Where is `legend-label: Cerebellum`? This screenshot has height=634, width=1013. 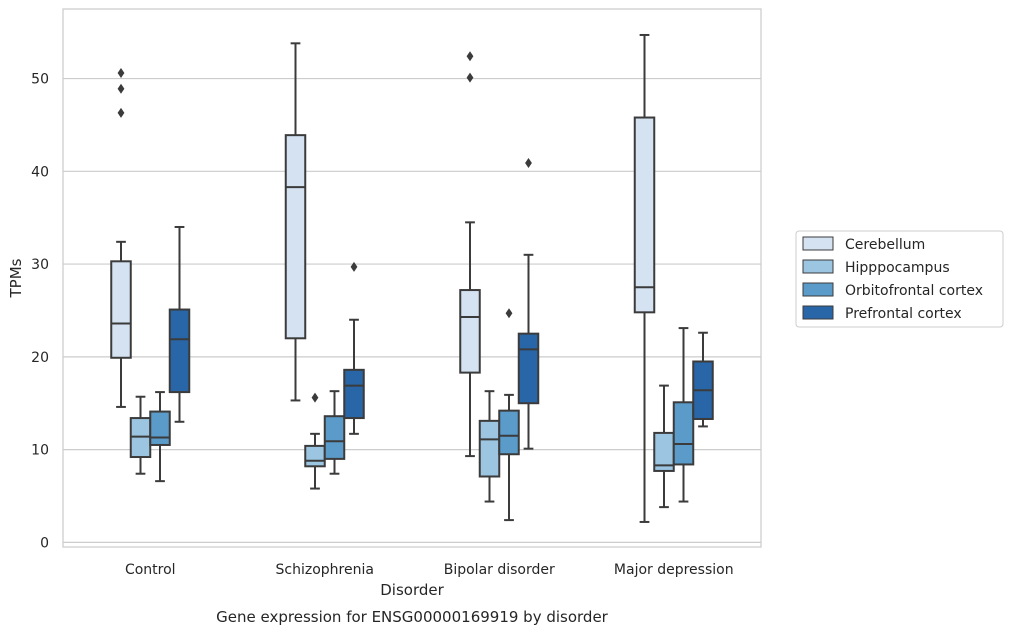 legend-label: Cerebellum is located at coordinates (885, 245).